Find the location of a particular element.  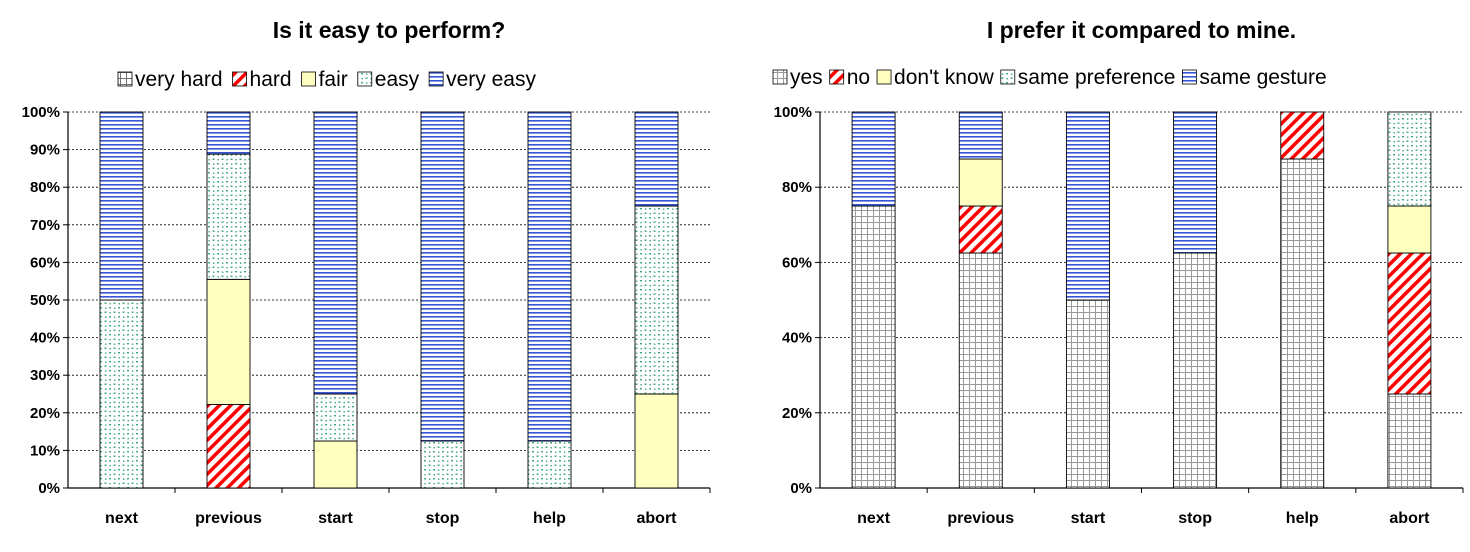

y-tick-label: 90% is located at coordinates (45, 150).